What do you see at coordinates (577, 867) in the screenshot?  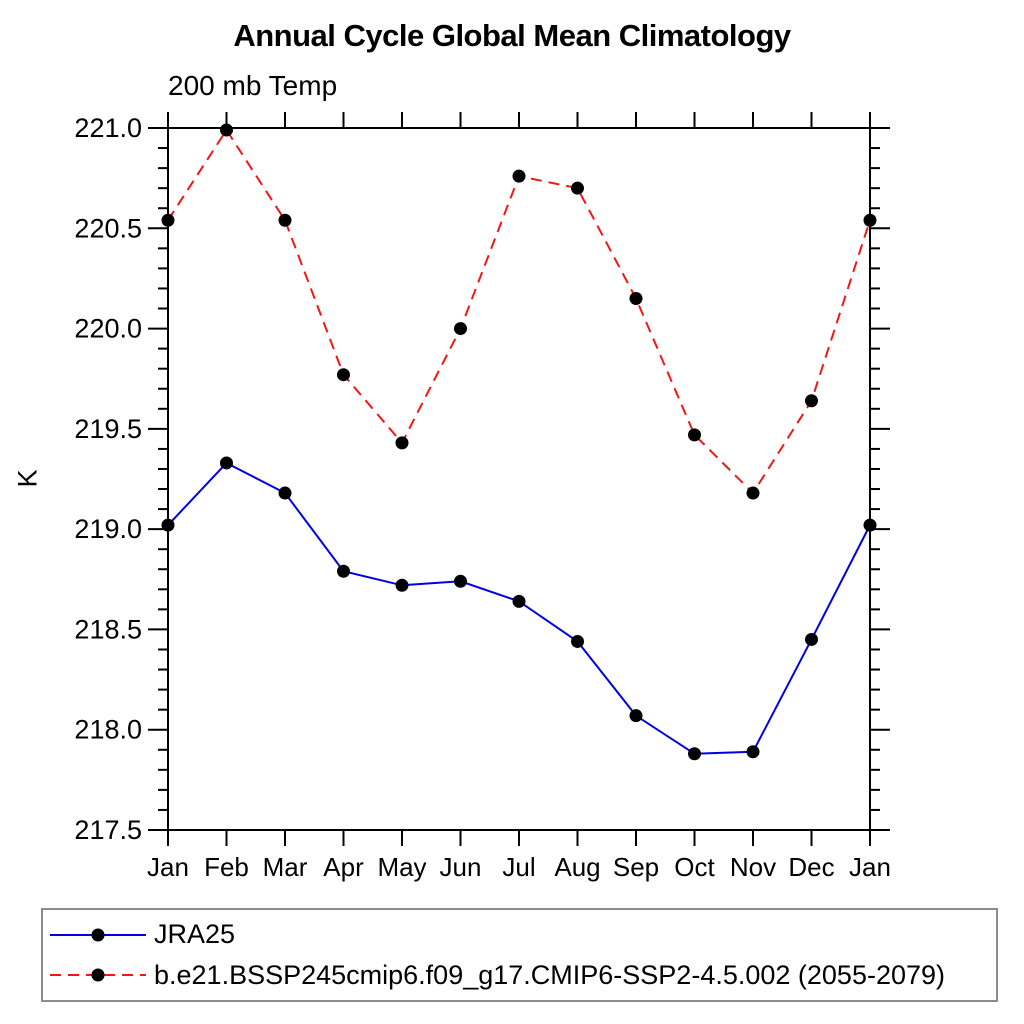 I see `x-tick-label: Aug` at bounding box center [577, 867].